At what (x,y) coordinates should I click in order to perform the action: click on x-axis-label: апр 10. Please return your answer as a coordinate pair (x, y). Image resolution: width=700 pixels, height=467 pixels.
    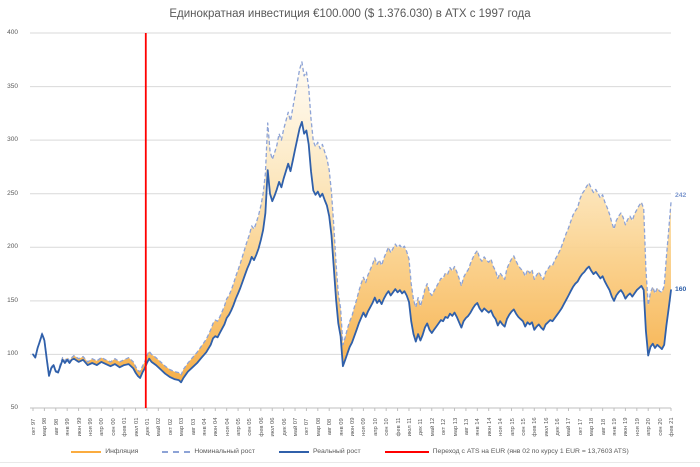
    Looking at the image, I should click on (375, 427).